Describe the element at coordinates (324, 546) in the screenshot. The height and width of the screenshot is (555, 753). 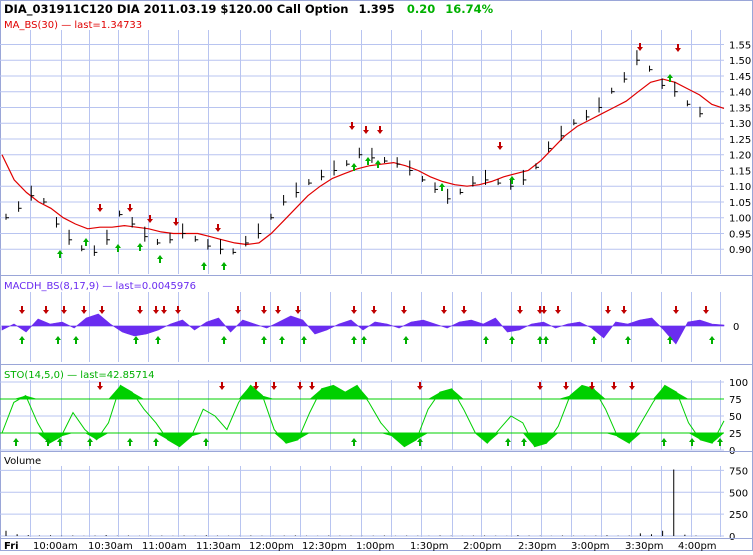
I see `time-tick-label: 12:30pm` at that location.